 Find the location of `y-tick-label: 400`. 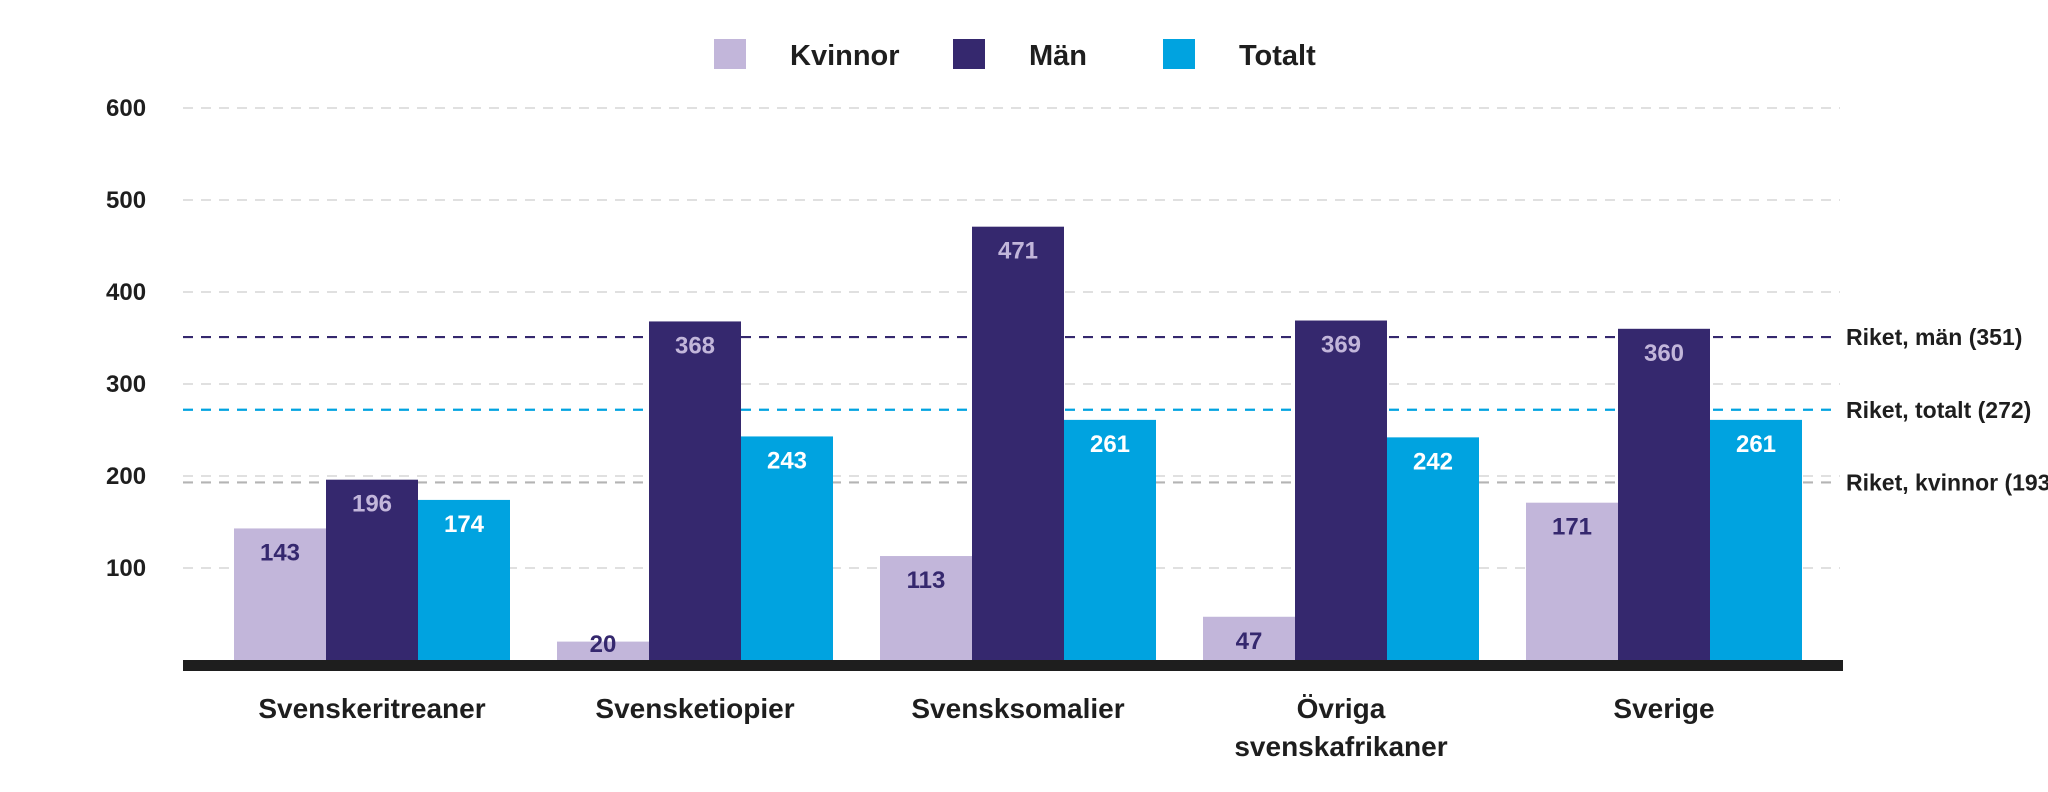

y-tick-label: 400 is located at coordinates (126, 292).